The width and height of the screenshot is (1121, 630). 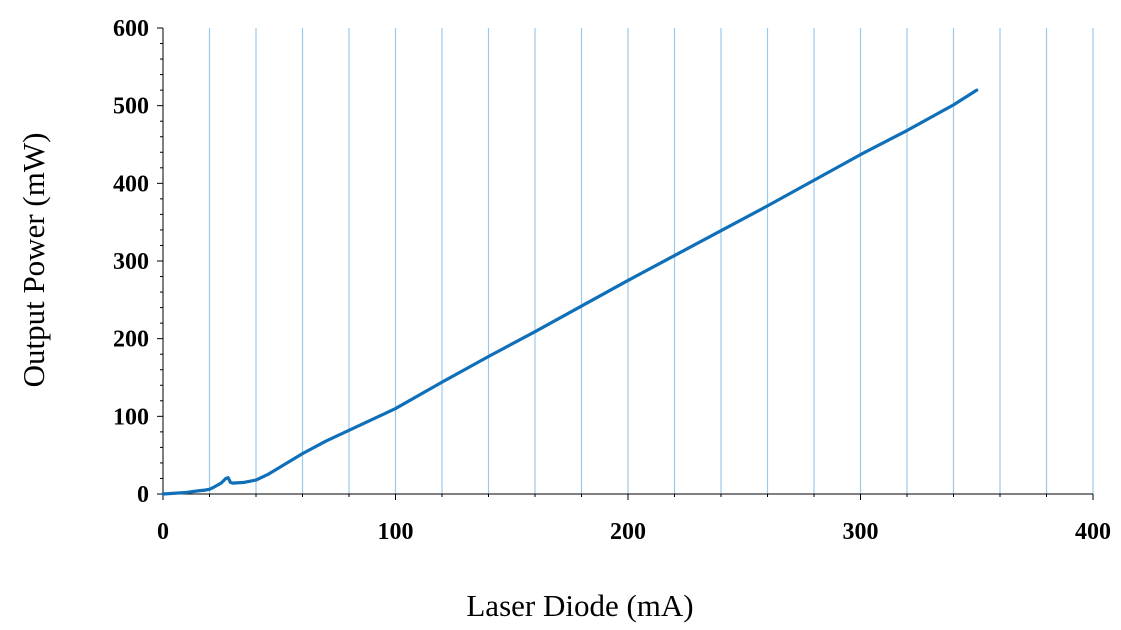 What do you see at coordinates (396, 532) in the screenshot?
I see `x-tick-label: 100` at bounding box center [396, 532].